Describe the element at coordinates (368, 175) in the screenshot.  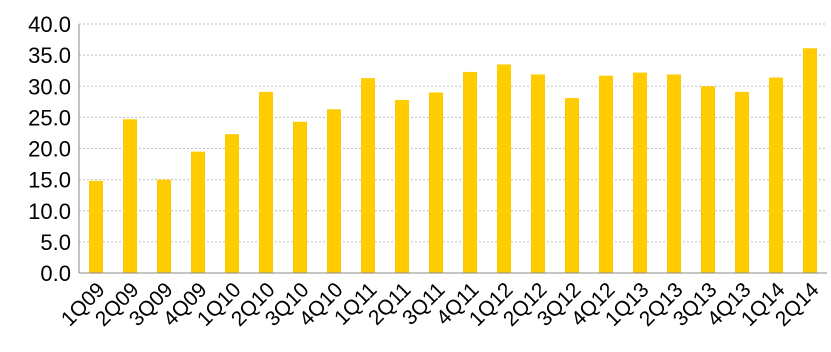
I see `bar-1Q11` at that location.